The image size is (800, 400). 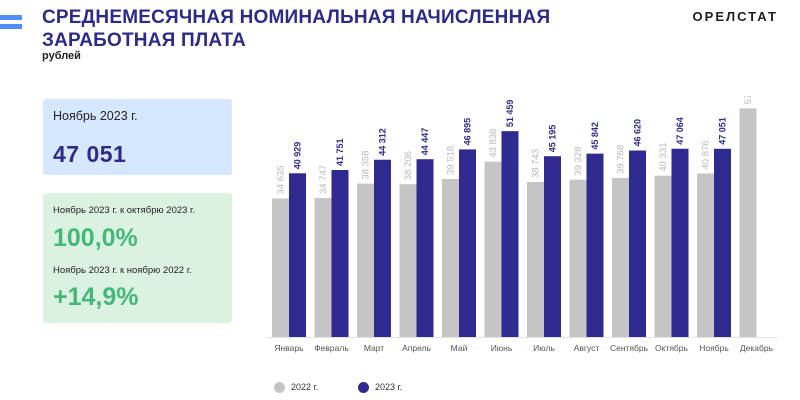 What do you see at coordinates (95, 116) in the screenshot?
I see `current-period-label: Ноябрь 2023 г.` at bounding box center [95, 116].